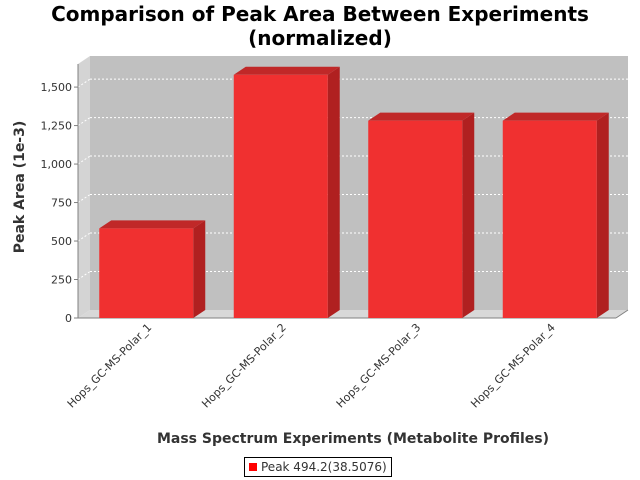 The height and width of the screenshot is (480, 640). Describe the element at coordinates (379, 366) in the screenshot. I see `x-tick-label: Hops_GC-MS-Polar_3` at that location.